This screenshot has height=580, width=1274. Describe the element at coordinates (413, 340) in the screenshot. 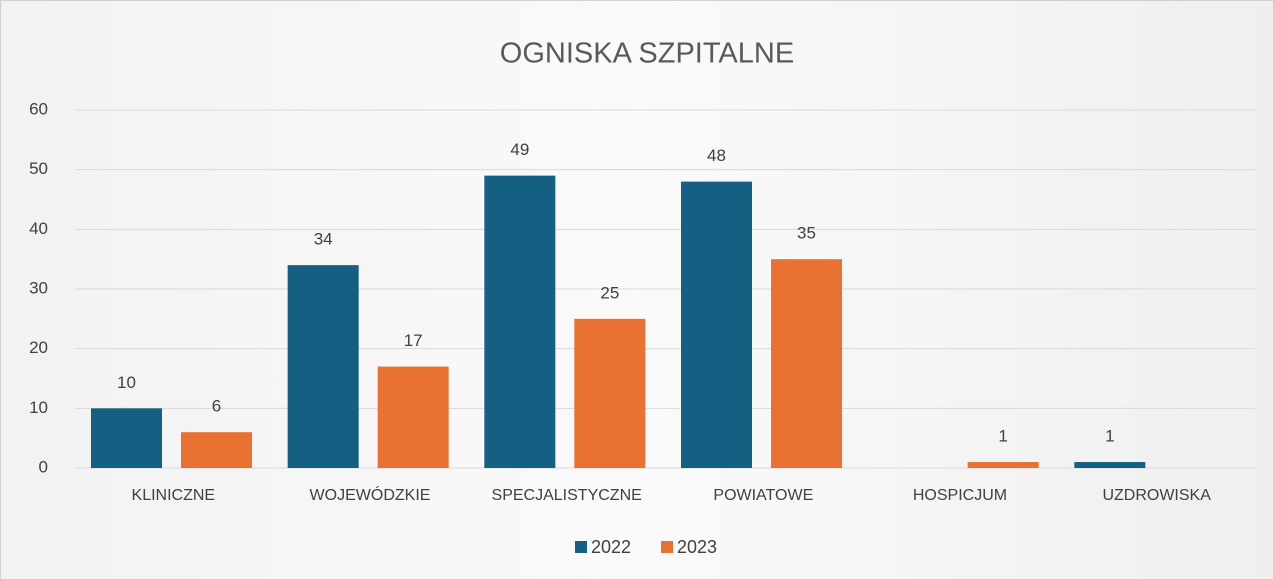

I see `data-label: 17` at that location.